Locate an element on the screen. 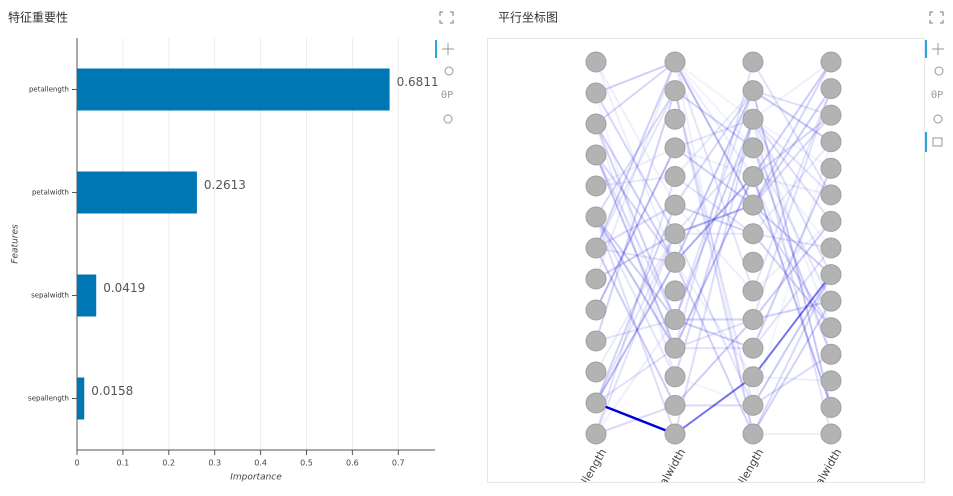 The image size is (953, 496). x-tick-label: 0.3 is located at coordinates (214, 463).